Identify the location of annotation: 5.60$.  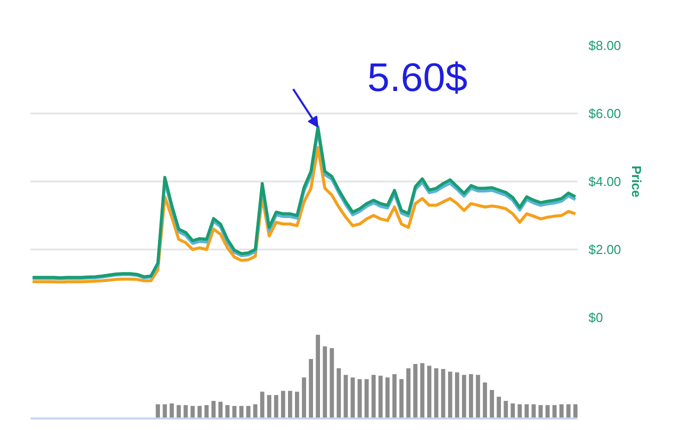
(417, 78).